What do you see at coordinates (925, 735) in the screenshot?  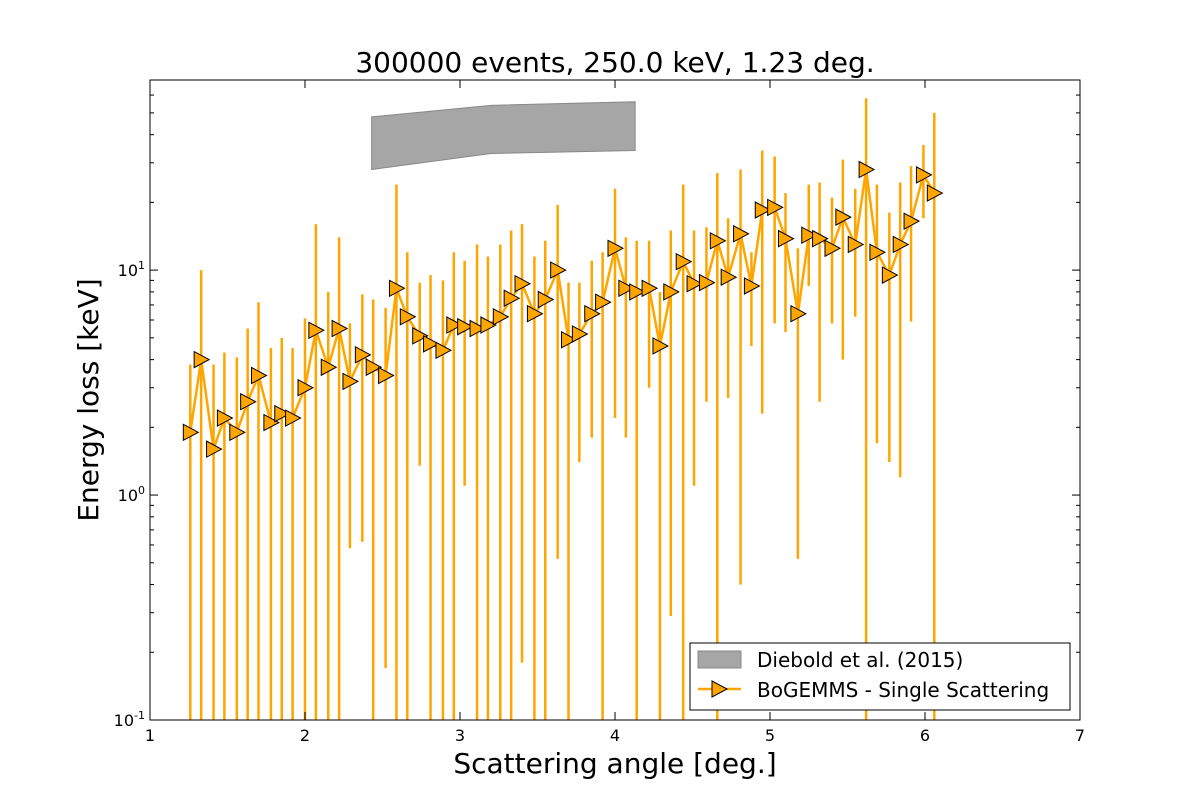 I see `x-tick-label: 6` at bounding box center [925, 735].